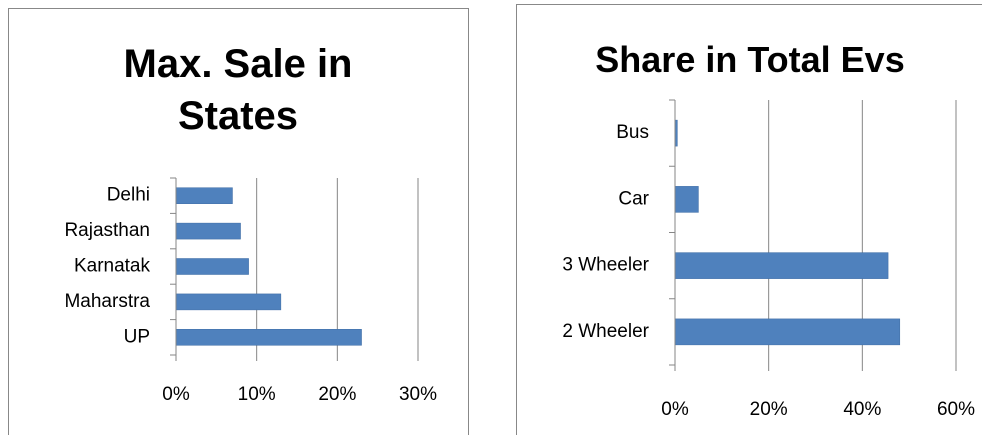 This screenshot has width=982, height=435. Describe the element at coordinates (112, 266) in the screenshot. I see `y-tick-label: Karnatak` at that location.